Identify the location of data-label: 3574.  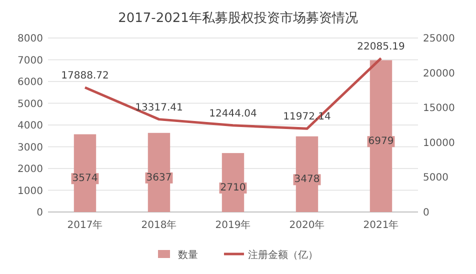
(85, 178).